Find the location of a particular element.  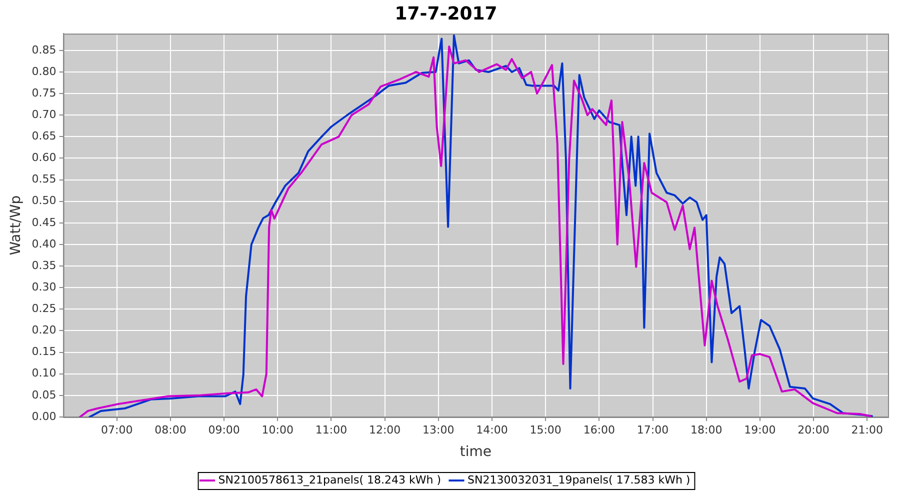

legend-label: SN2130032031_19panels( 17.583 kWh ) is located at coordinates (579, 479).